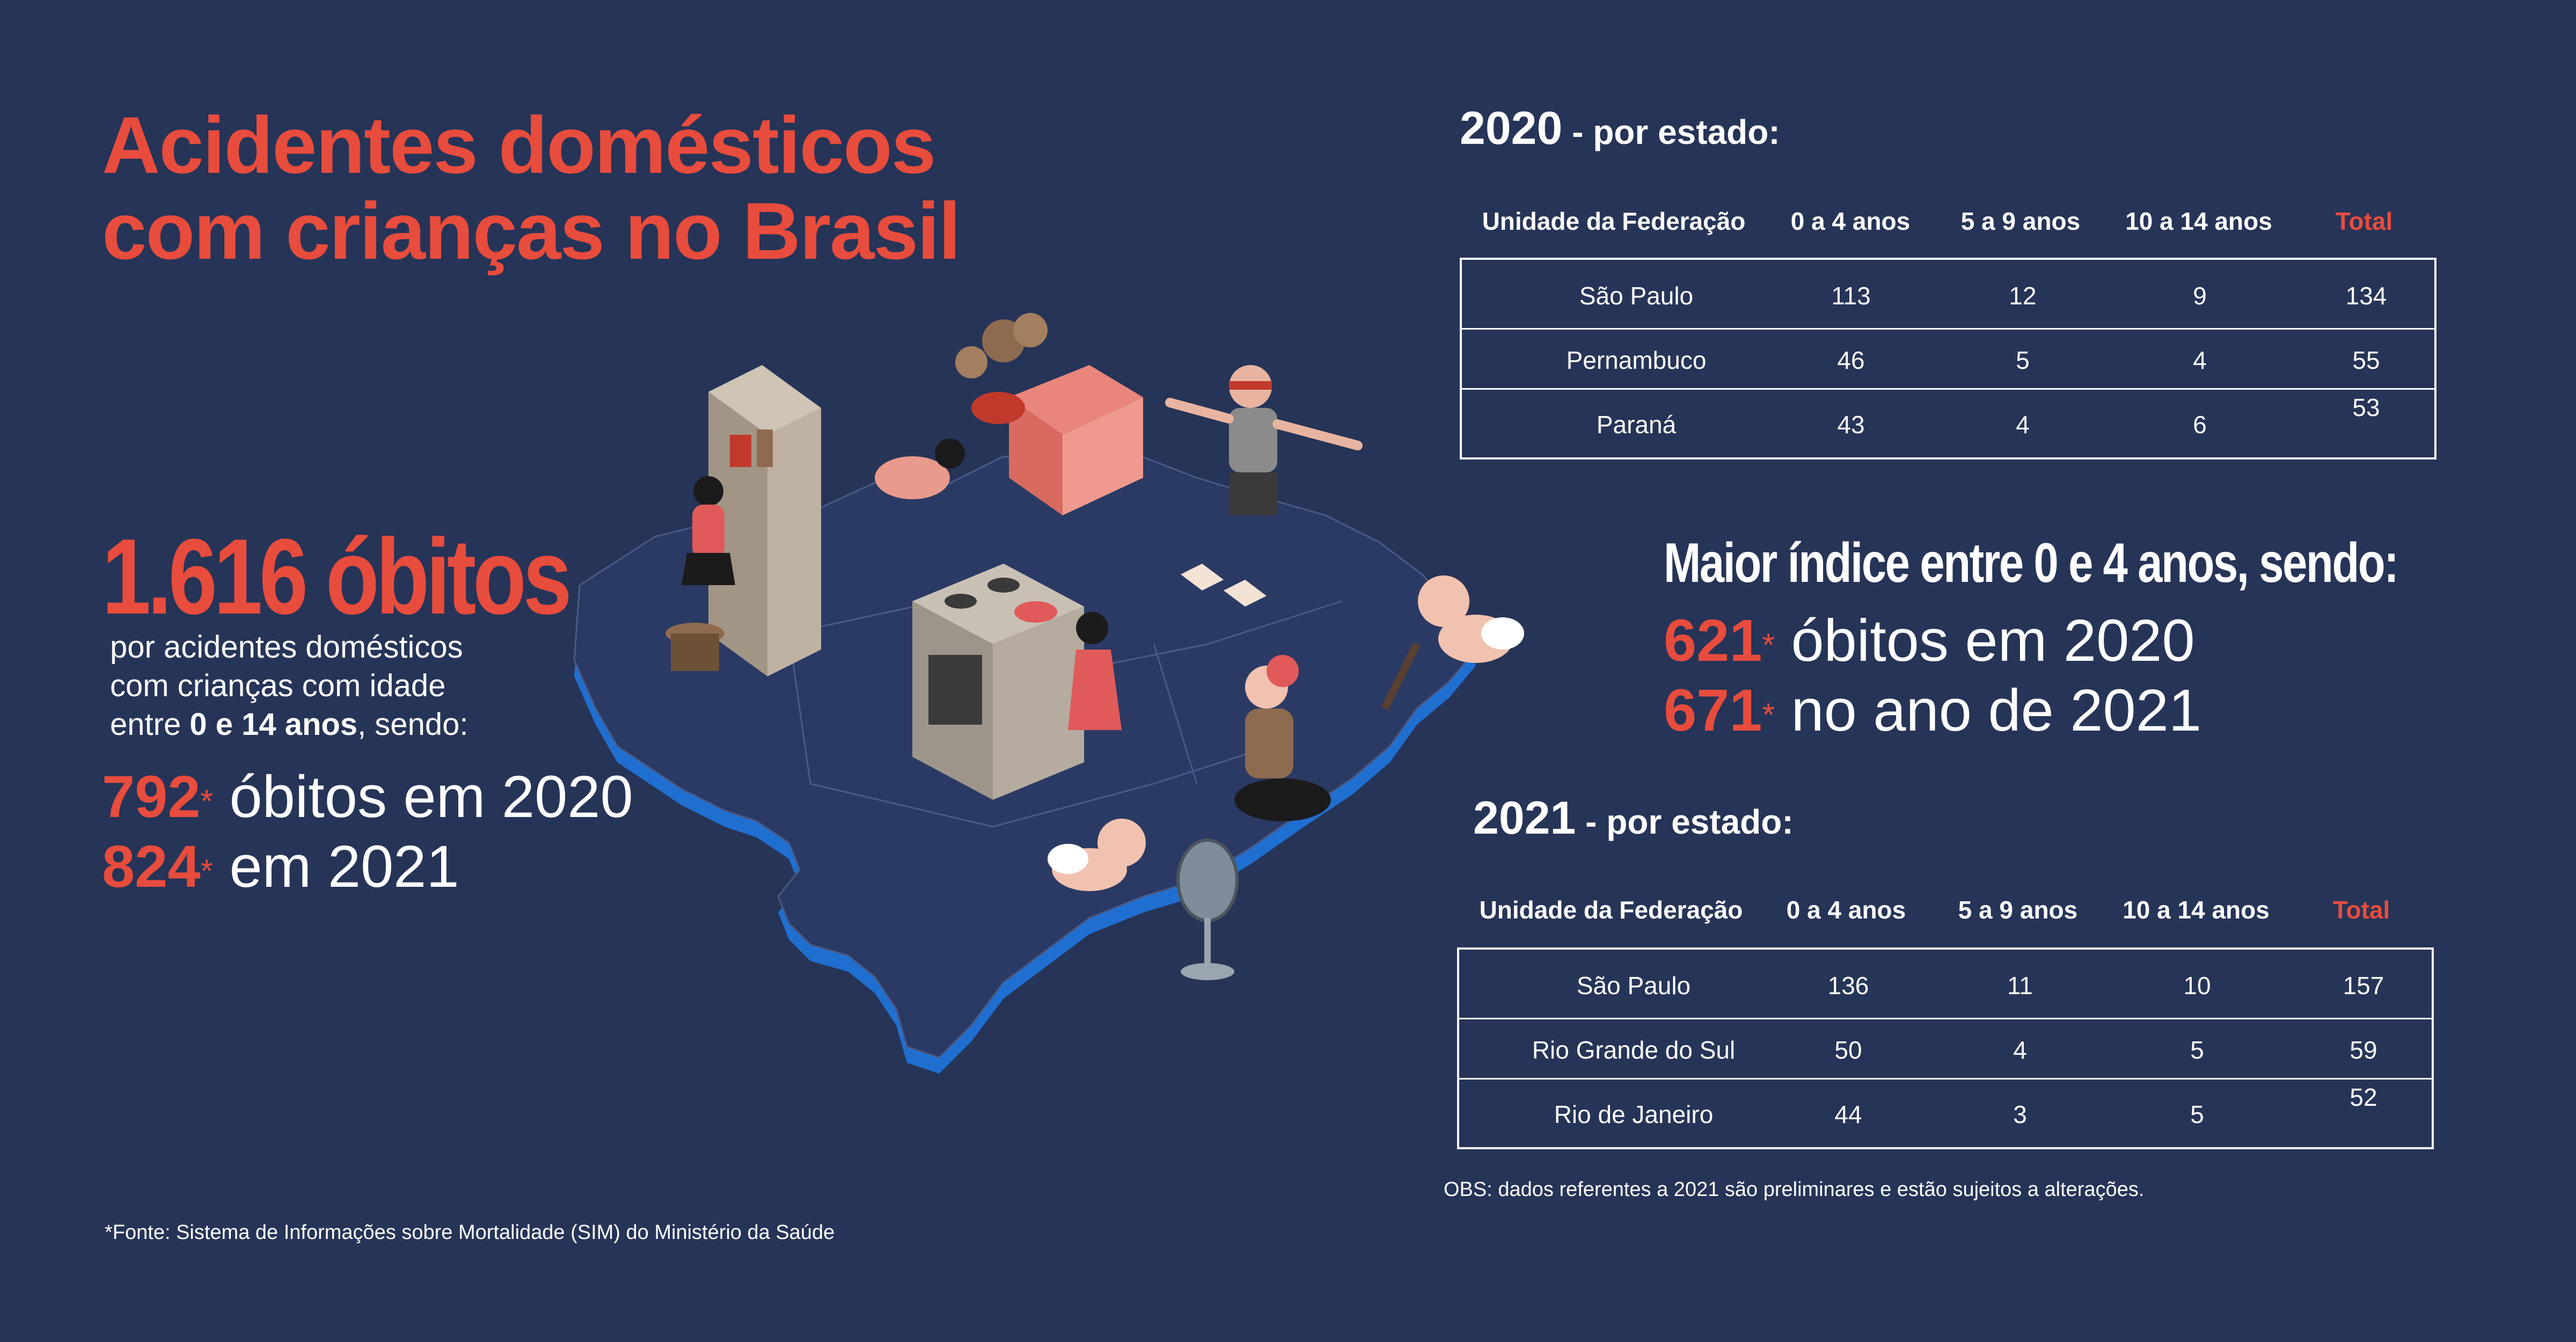 This screenshot has width=2576, height=1342. Describe the element at coordinates (2023, 360) in the screenshot. I see `cell-5-9: 5` at that location.